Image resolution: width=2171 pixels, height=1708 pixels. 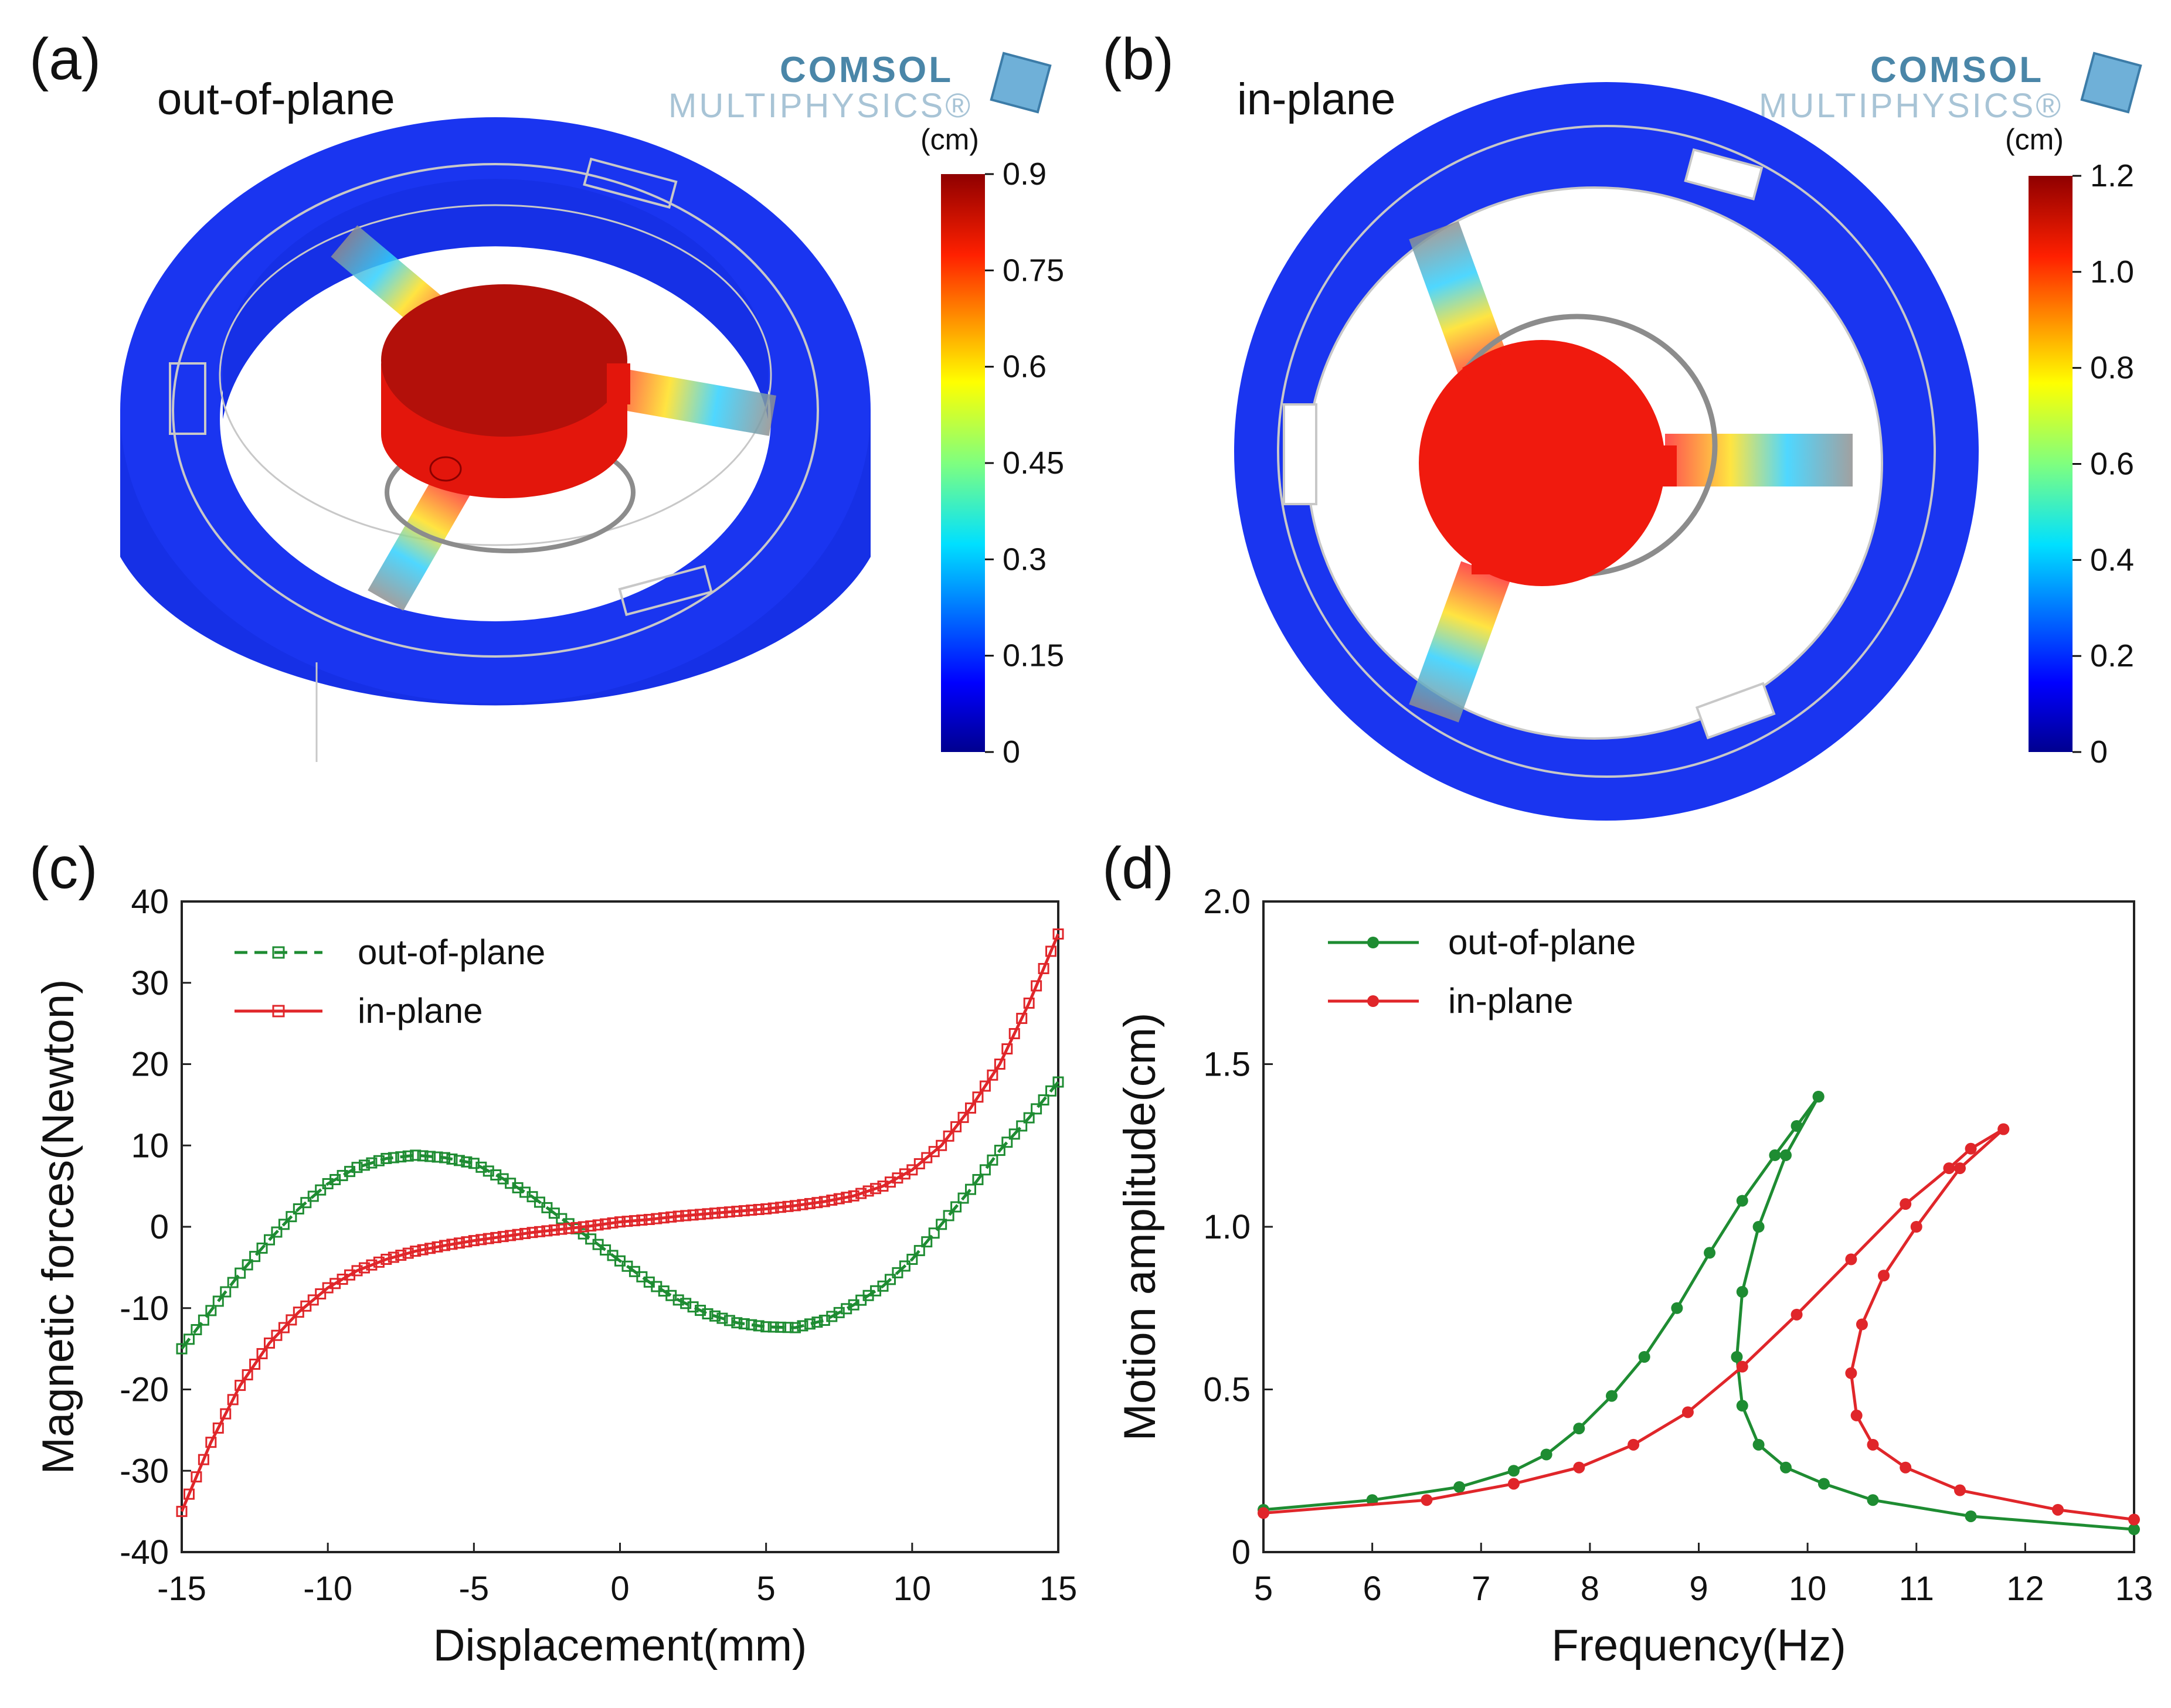 What do you see at coordinates (860, 87) in the screenshot?
I see `comsol-logo-a: COMSOL MULTIPHYSICS®` at bounding box center [860, 87].